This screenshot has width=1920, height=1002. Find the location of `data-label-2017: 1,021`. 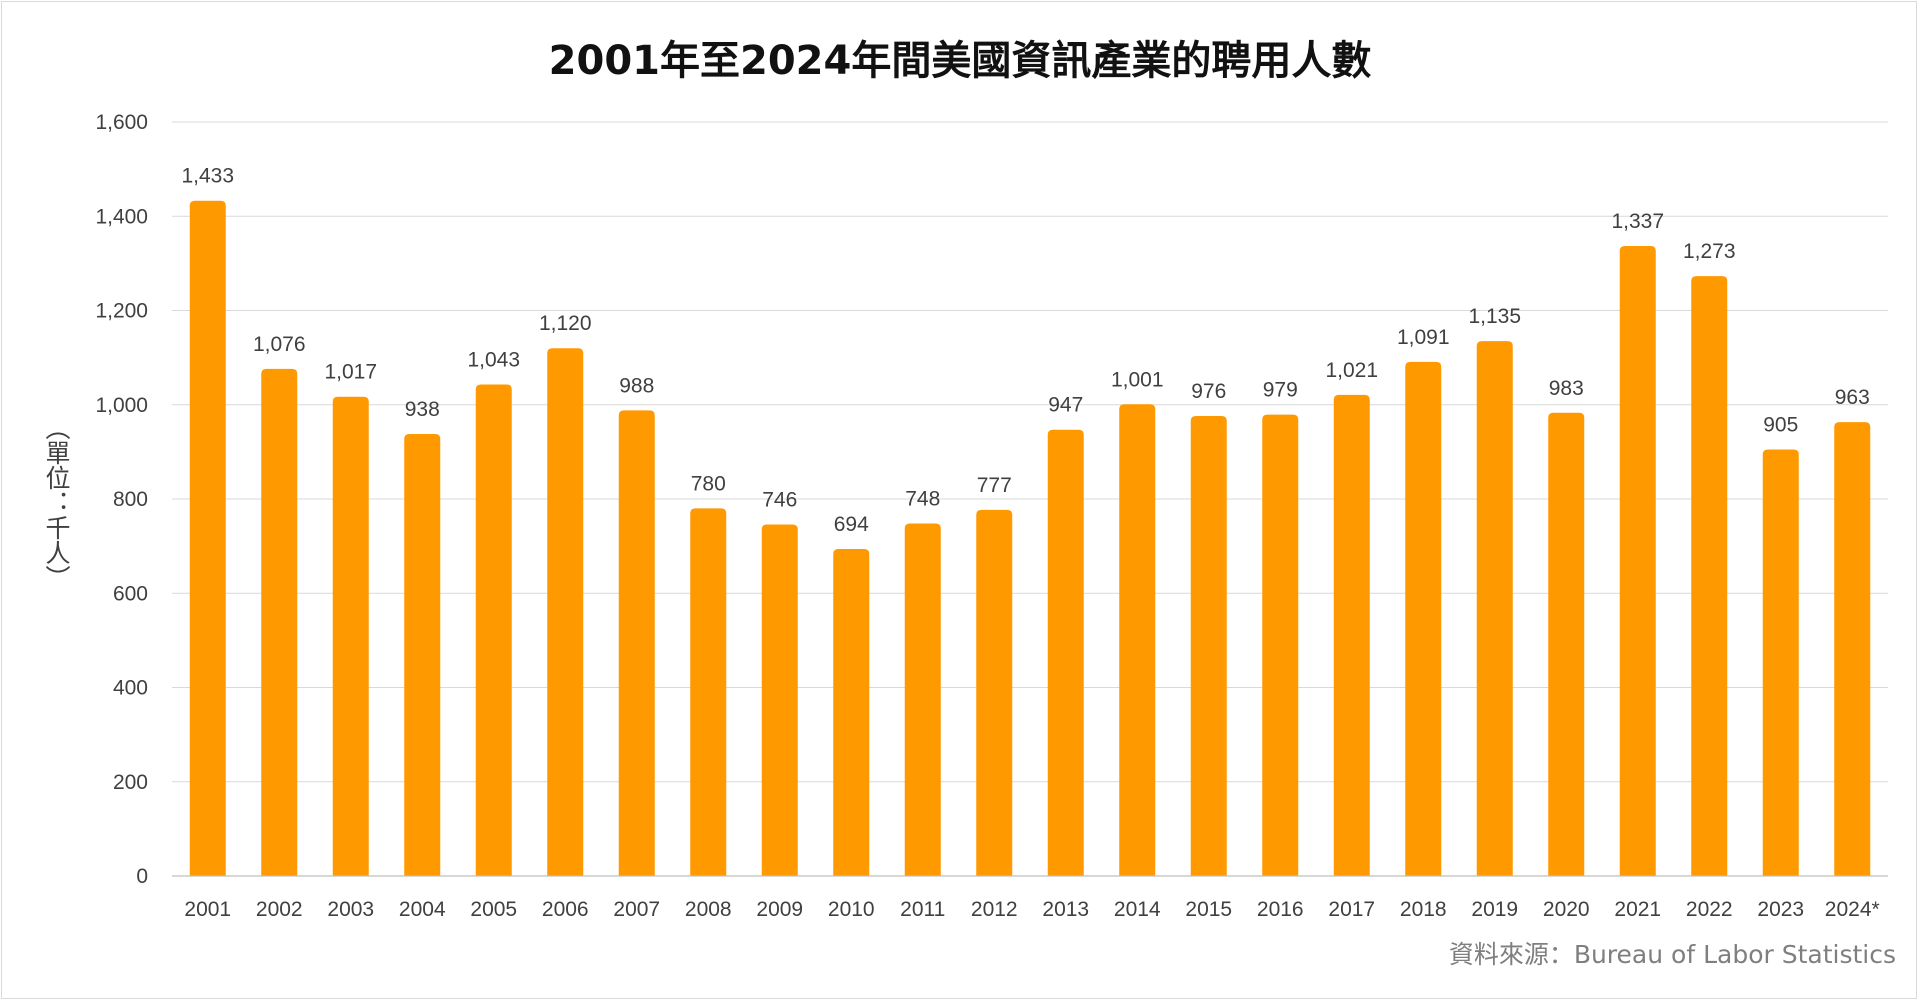

data-label-2017: 1,021 is located at coordinates (1351, 370).